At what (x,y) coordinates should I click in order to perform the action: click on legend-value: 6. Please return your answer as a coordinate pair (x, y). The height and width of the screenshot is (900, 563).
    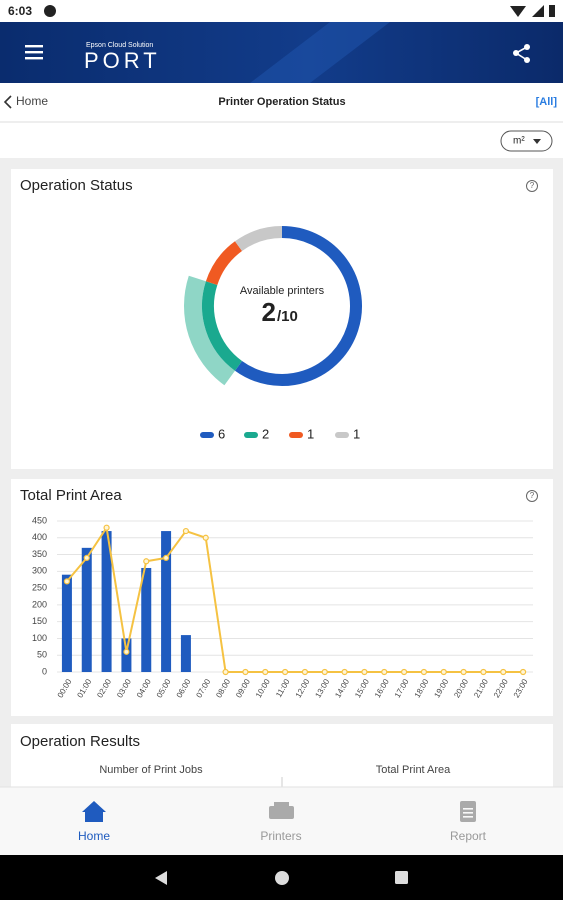
    Looking at the image, I should click on (221, 433).